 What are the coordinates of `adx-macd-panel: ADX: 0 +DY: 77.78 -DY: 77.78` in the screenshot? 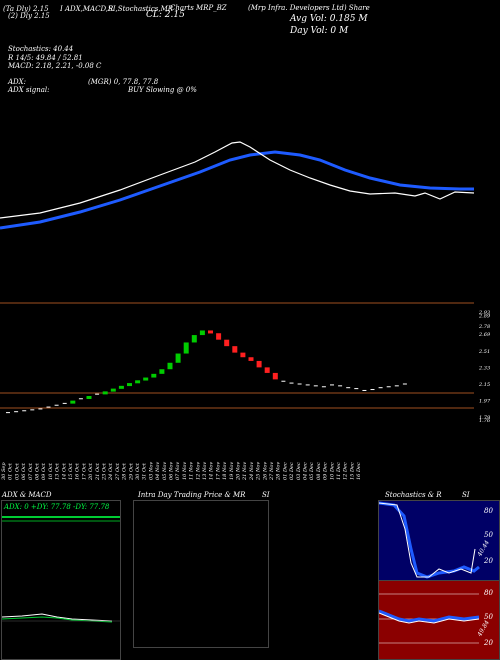 It's located at (61, 580).